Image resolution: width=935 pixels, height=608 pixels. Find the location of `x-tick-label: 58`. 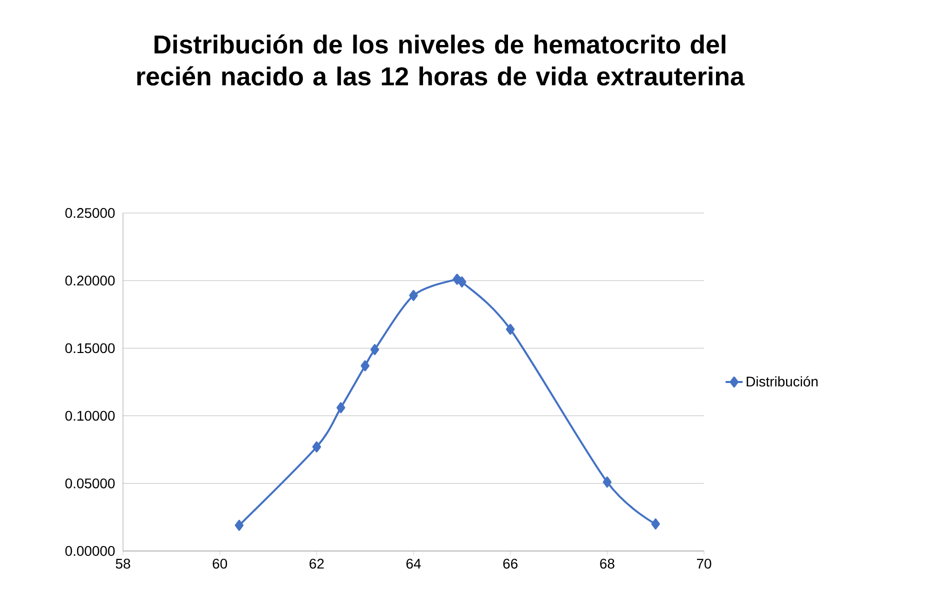

x-tick-label: 58 is located at coordinates (123, 563).